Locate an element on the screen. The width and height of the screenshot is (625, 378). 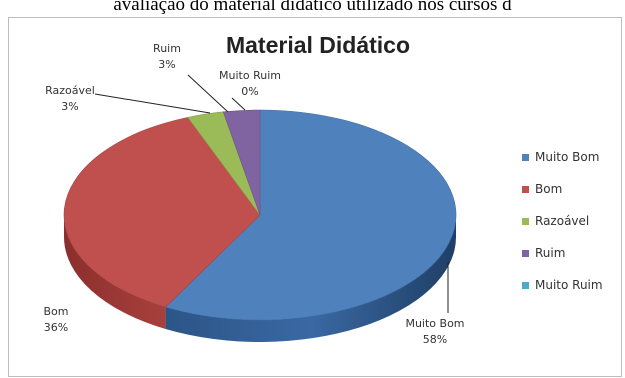
chart-title: Material Didático is located at coordinates (318, 45).